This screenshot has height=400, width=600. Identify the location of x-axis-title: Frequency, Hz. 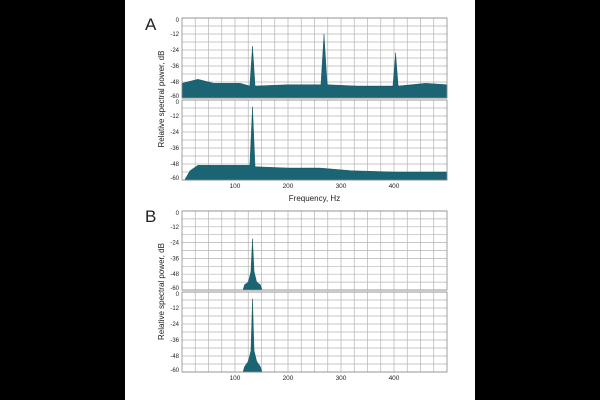
(314, 198).